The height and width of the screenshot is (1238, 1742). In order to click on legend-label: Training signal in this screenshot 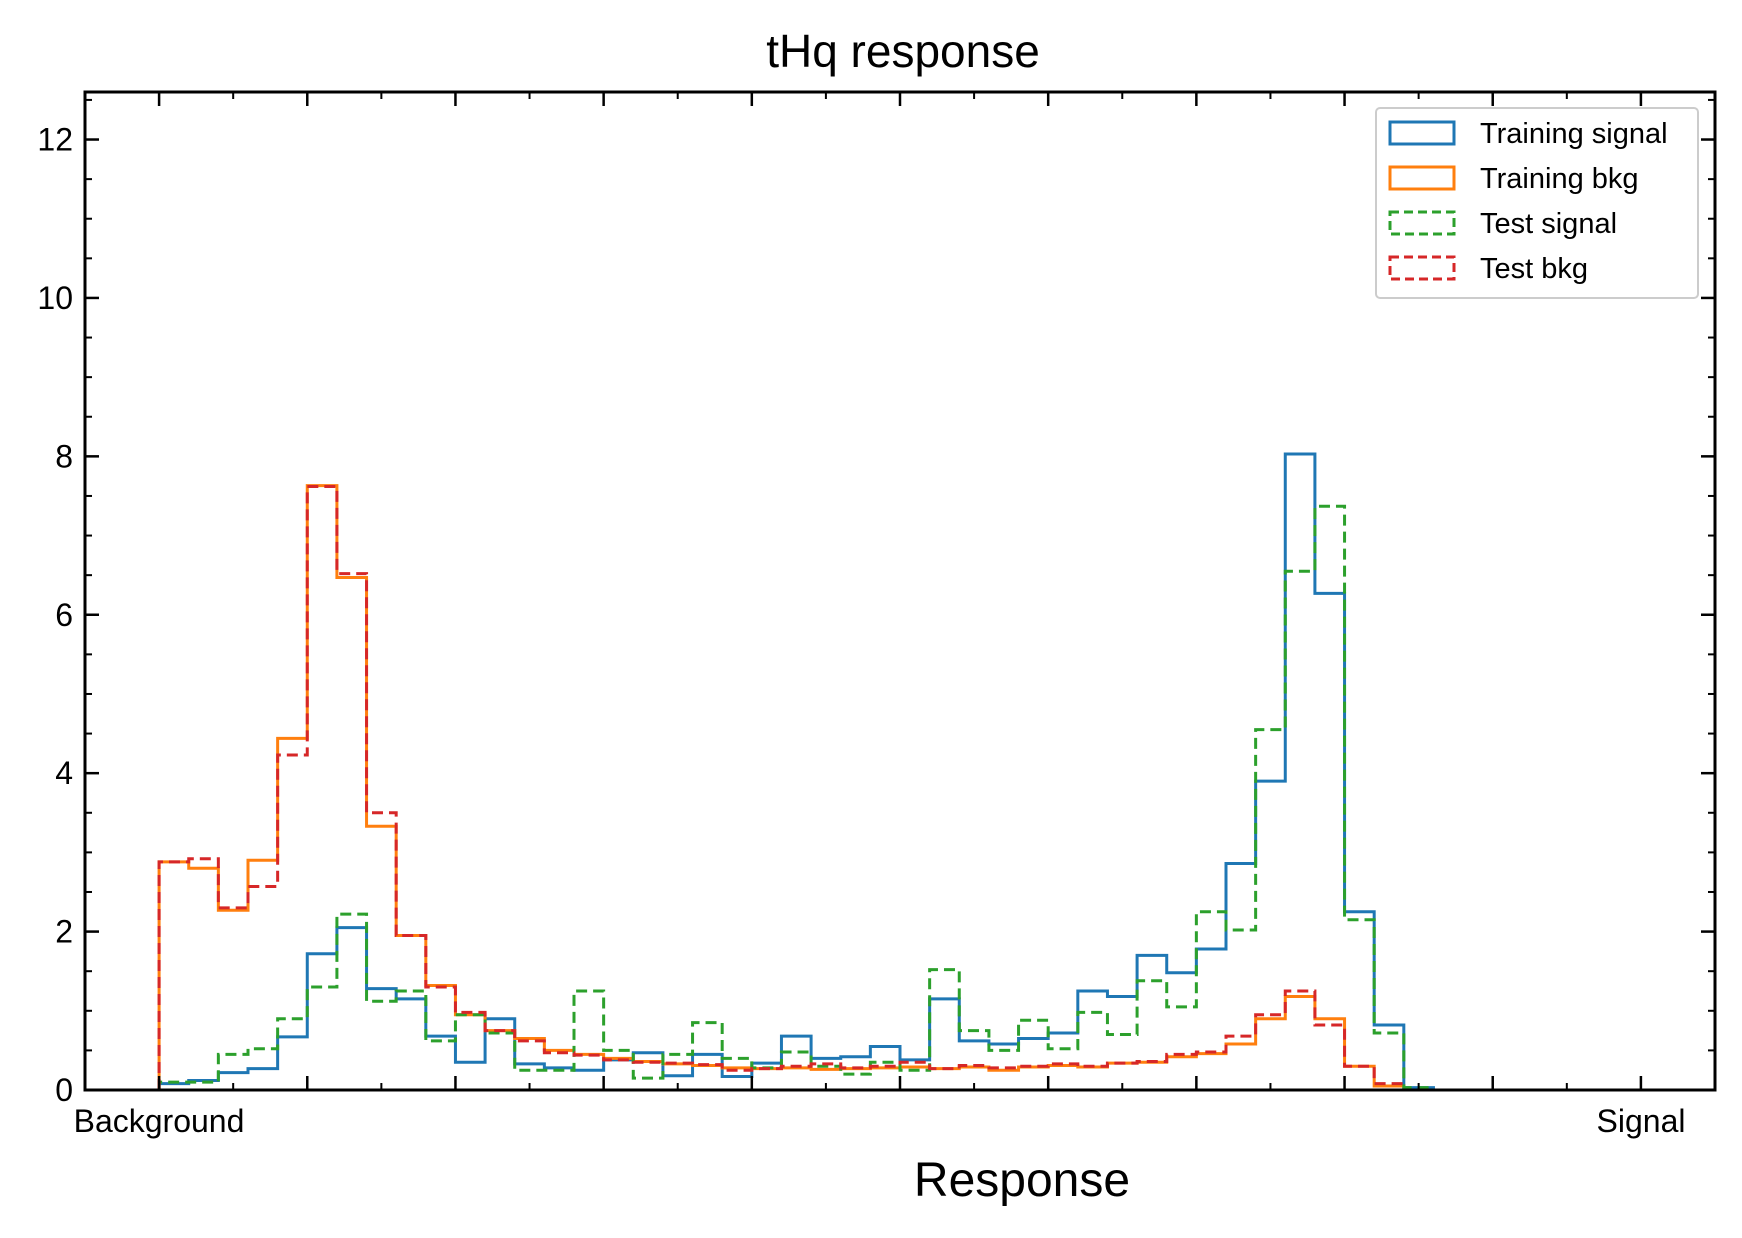, I will do `click(1574, 134)`.